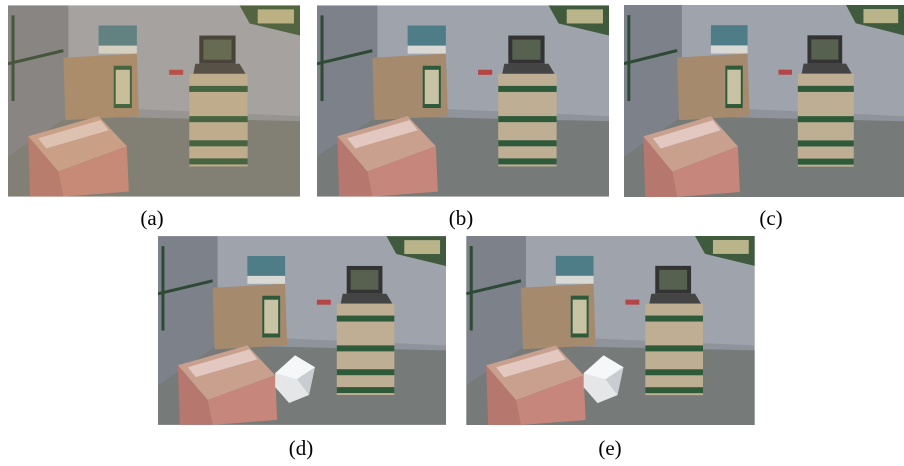  Describe the element at coordinates (610, 448) in the screenshot. I see `caption: (e)` at that location.